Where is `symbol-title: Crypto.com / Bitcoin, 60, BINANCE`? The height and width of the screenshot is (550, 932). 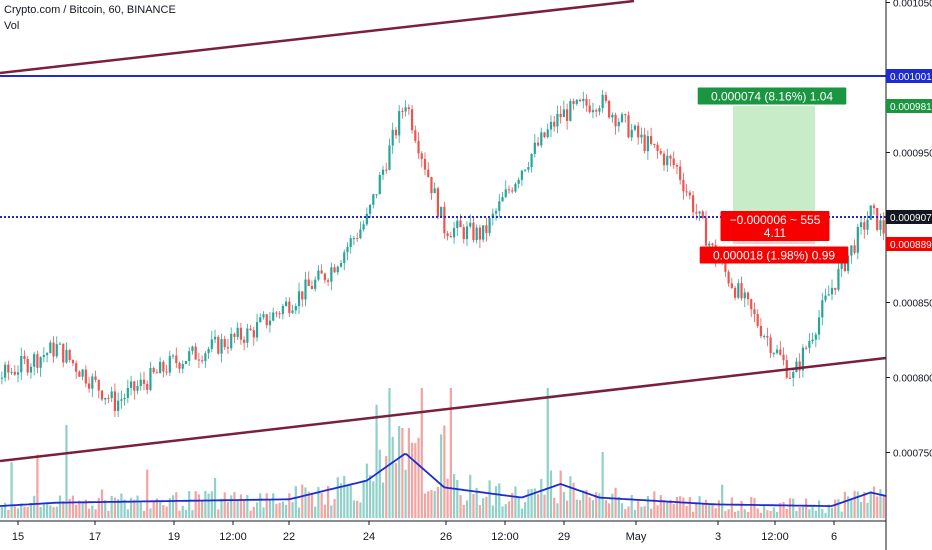
symbol-title: Crypto.com / Bitcoin, 60, BINANCE is located at coordinates (90, 10).